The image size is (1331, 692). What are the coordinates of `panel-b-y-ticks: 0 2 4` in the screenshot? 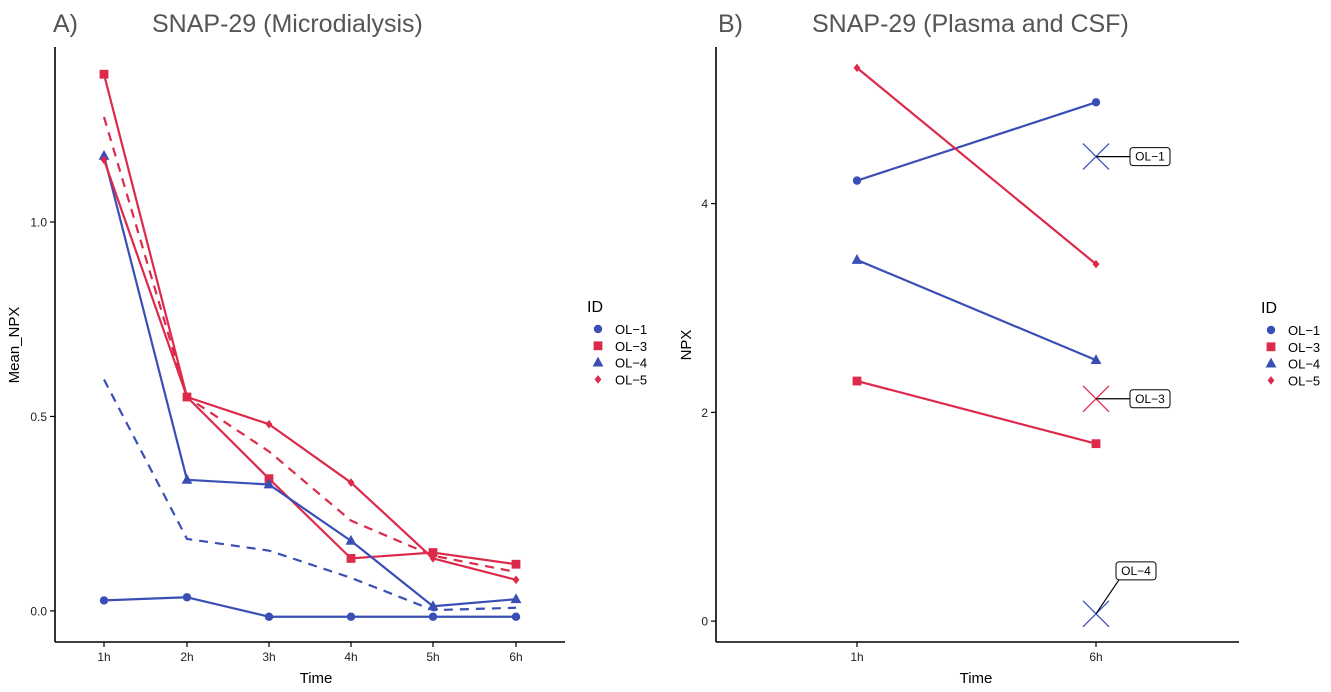 It's located at (708, 413).